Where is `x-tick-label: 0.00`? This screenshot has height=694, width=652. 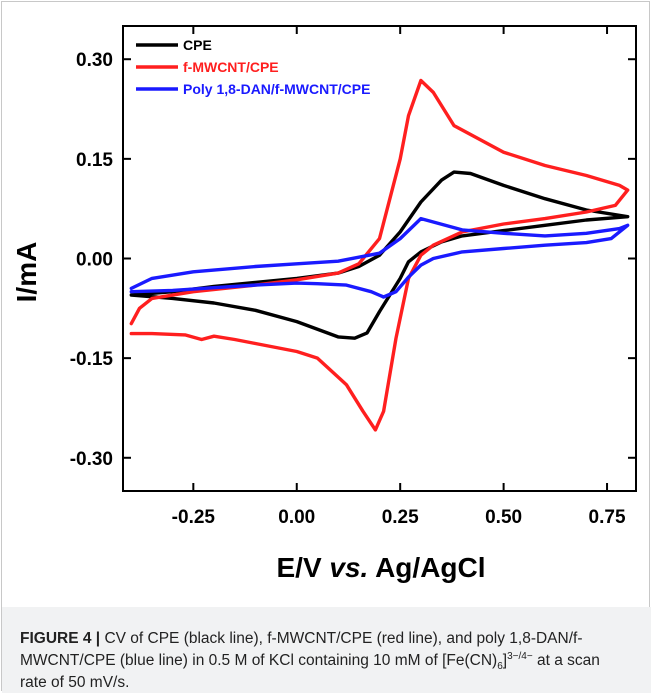 x-tick-label: 0.00 is located at coordinates (296, 517).